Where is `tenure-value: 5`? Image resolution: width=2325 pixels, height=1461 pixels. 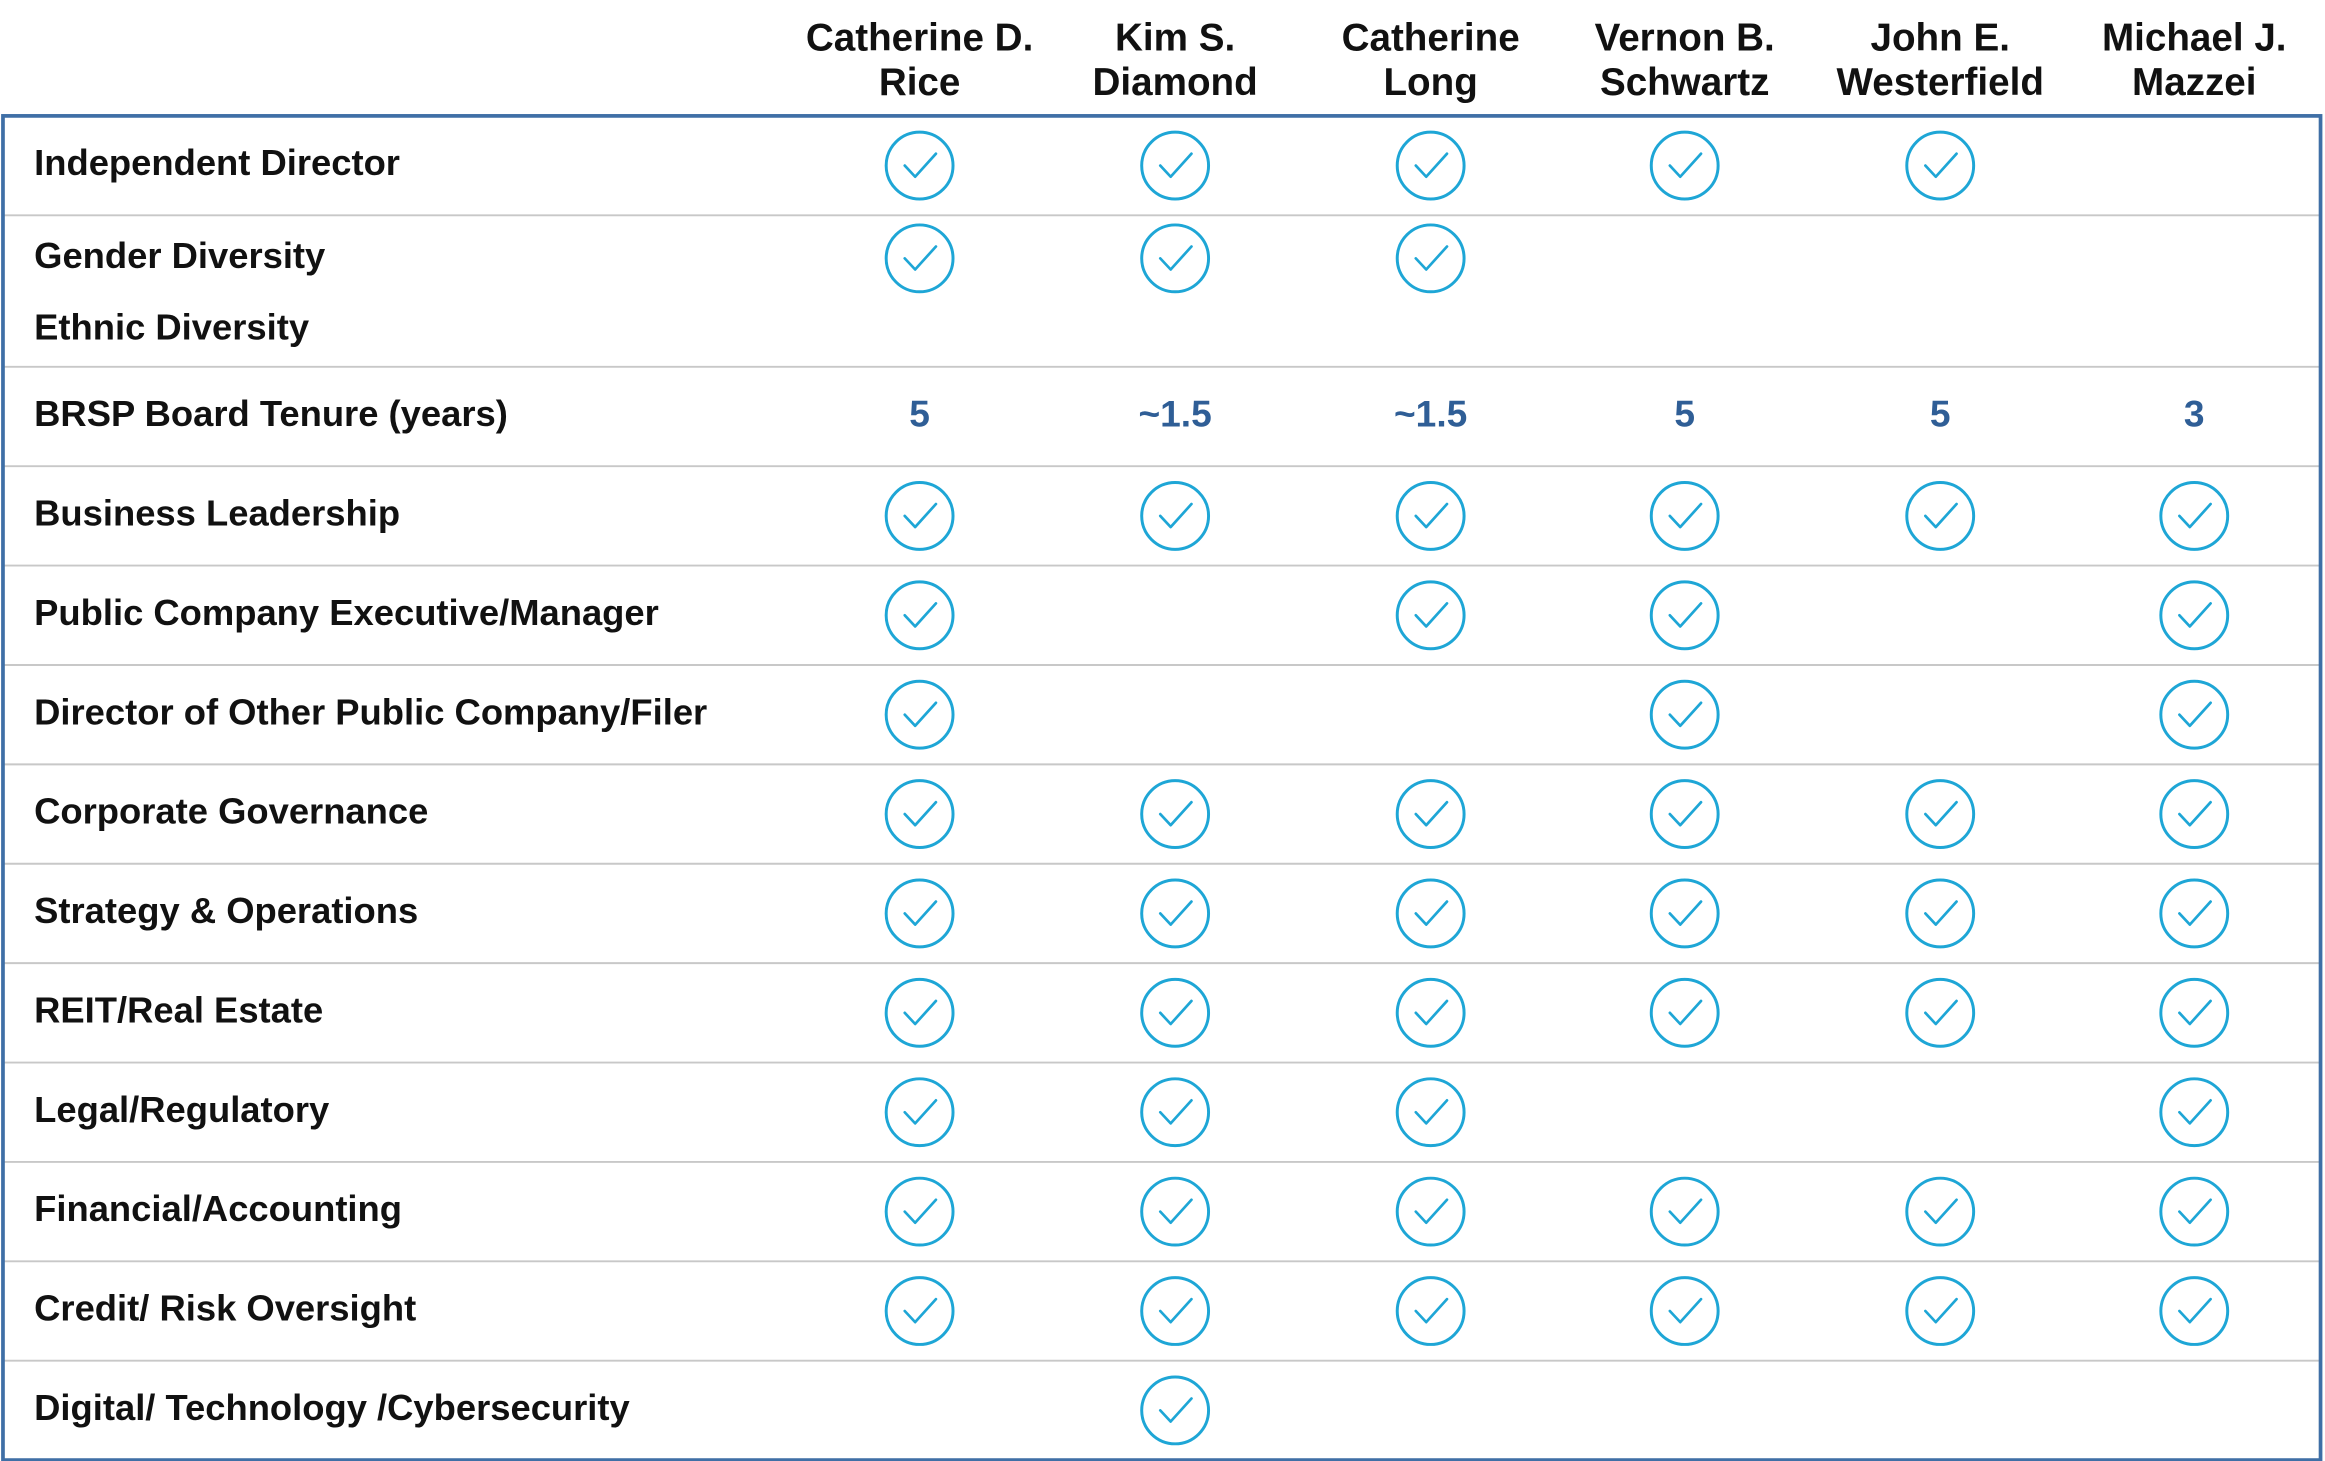 tenure-value: 5 is located at coordinates (1684, 413).